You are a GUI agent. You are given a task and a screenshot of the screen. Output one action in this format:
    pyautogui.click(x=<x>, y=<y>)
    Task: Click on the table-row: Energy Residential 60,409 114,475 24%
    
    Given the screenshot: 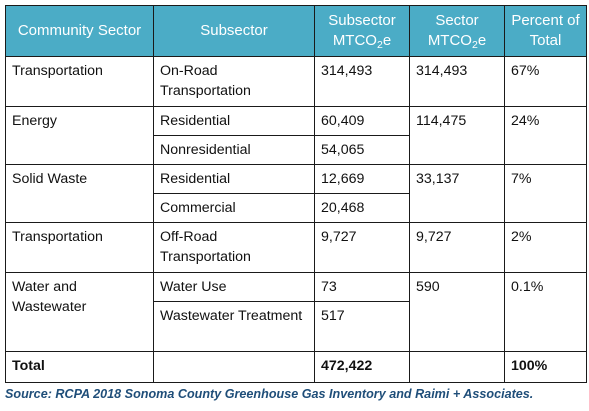 What is the action you would take?
    pyautogui.click(x=296, y=135)
    